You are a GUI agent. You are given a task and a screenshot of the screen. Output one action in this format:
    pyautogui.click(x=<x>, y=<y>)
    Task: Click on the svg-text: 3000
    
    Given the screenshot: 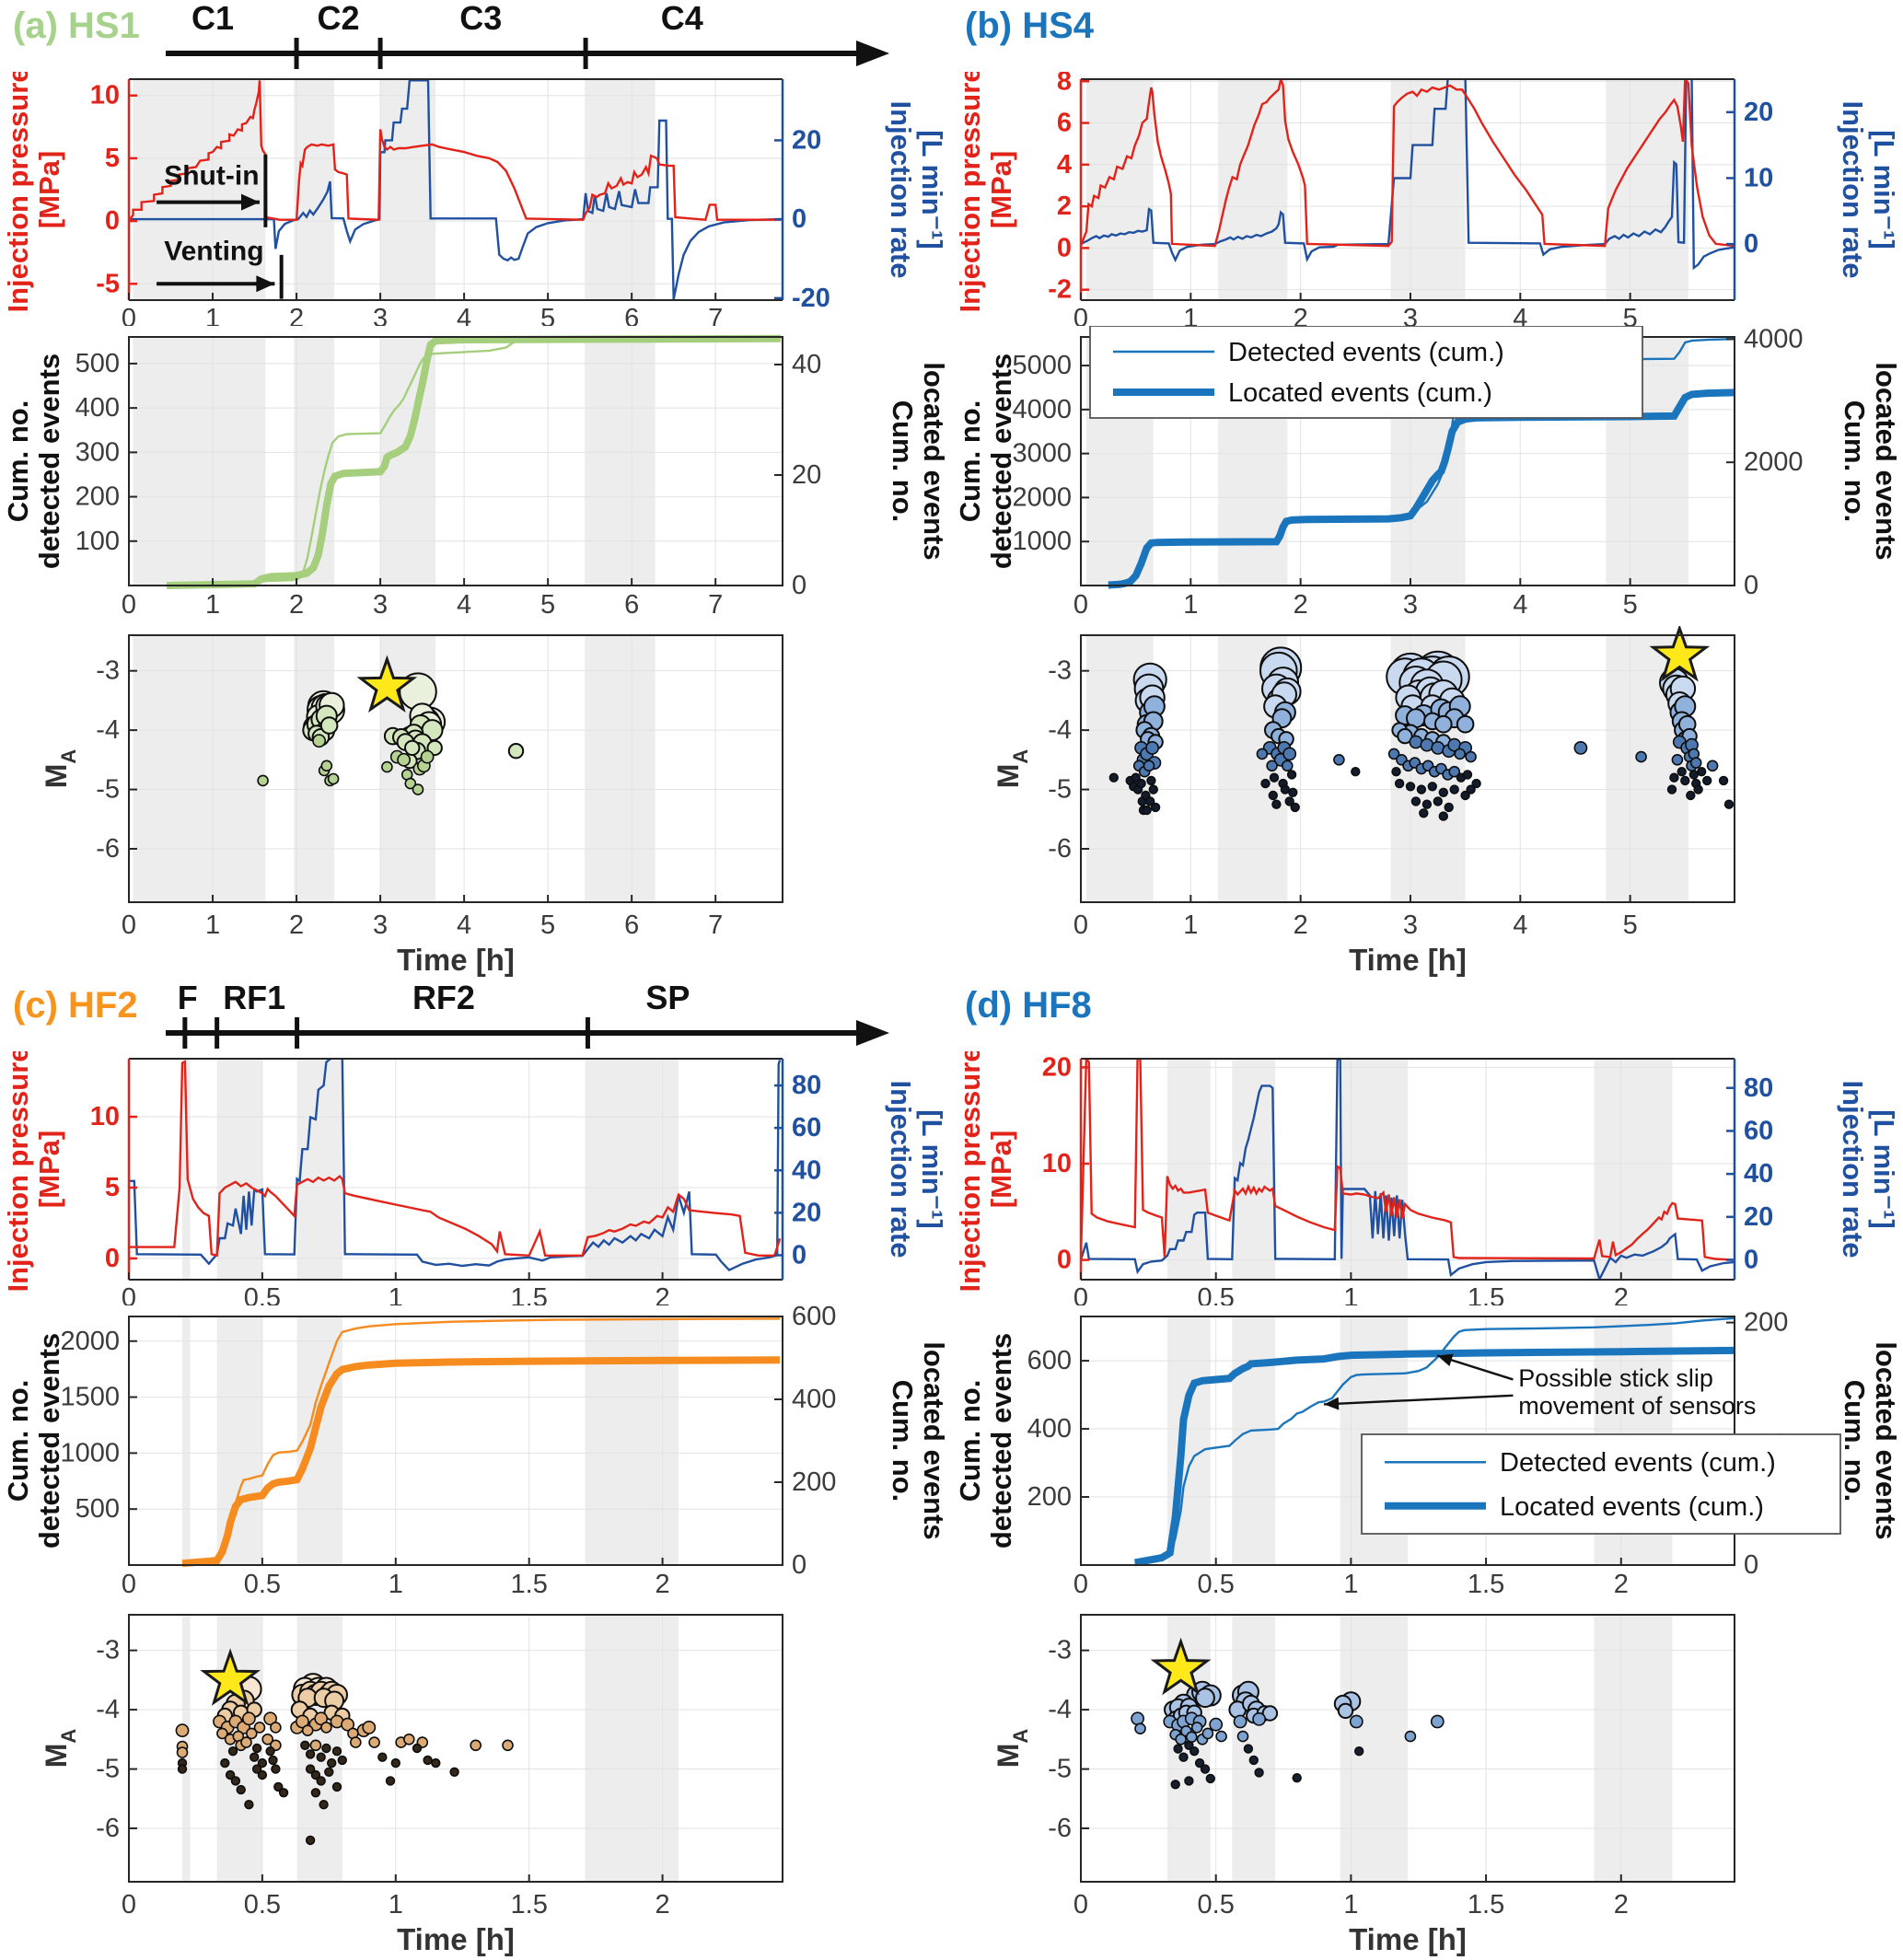 What is the action you would take?
    pyautogui.click(x=1042, y=454)
    